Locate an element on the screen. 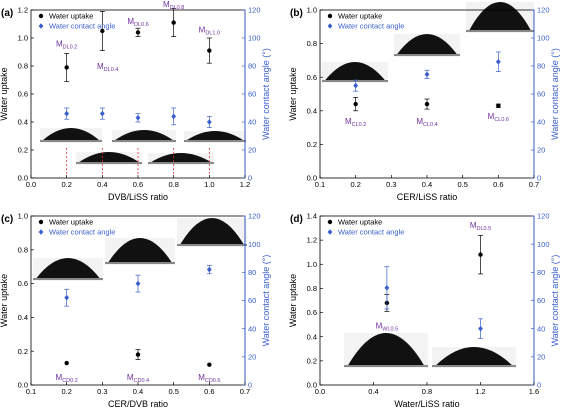 This screenshot has width=567, height=414. annotation-subscript: CL0.2 is located at coordinates (359, 125).